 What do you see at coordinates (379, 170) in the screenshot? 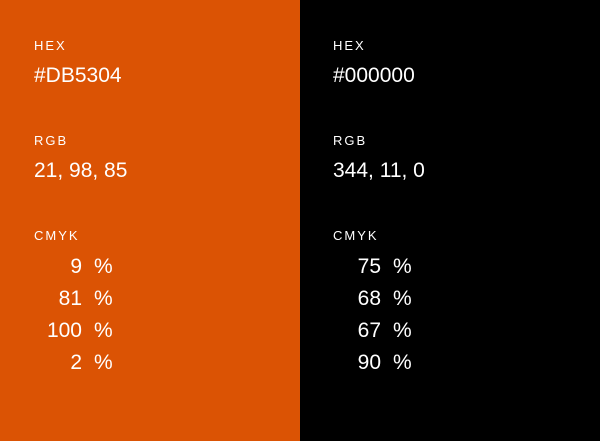
I see `rgb-value: 344, 11, 0` at bounding box center [379, 170].